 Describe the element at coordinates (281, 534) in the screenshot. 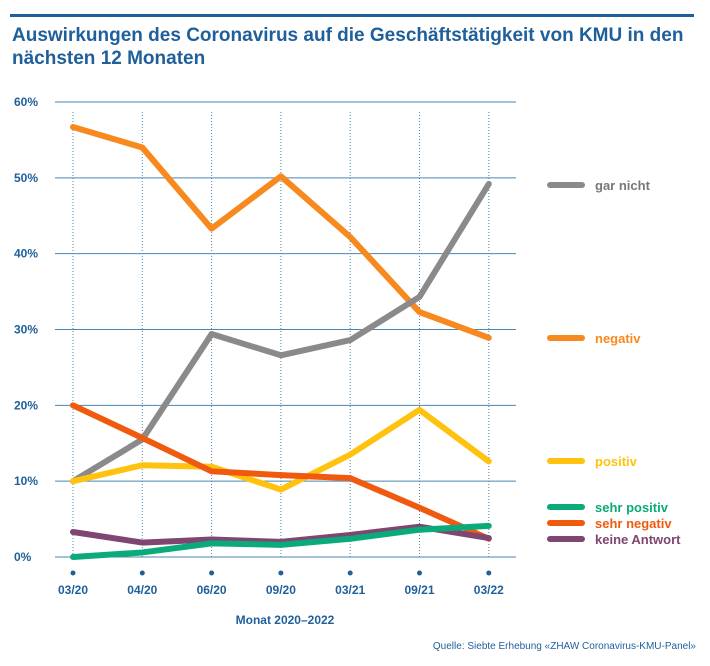

I see `series-line-keine-Antwort` at that location.